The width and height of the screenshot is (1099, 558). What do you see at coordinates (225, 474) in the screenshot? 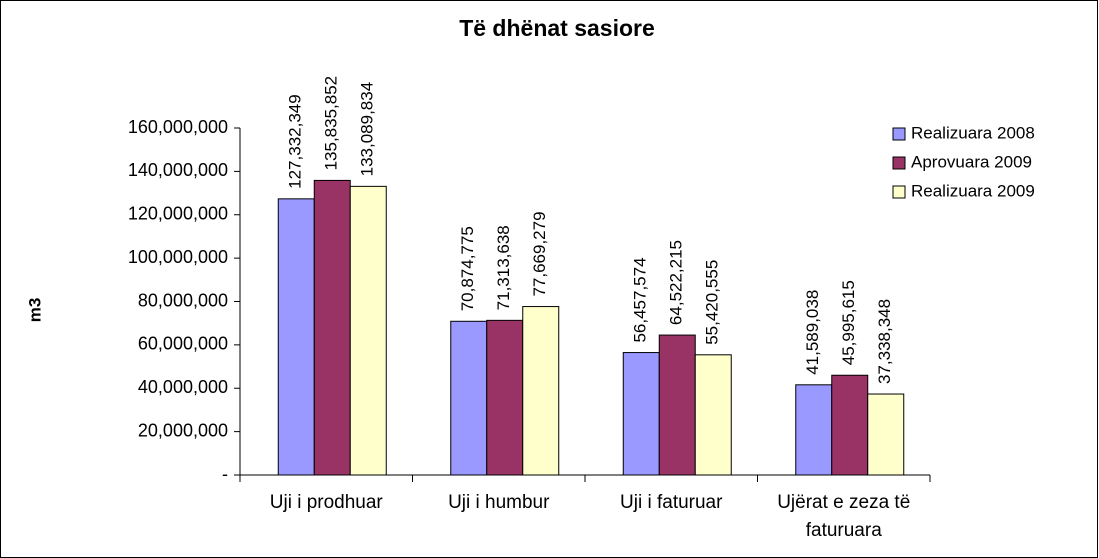
I see `y-tick-label: -` at bounding box center [225, 474].